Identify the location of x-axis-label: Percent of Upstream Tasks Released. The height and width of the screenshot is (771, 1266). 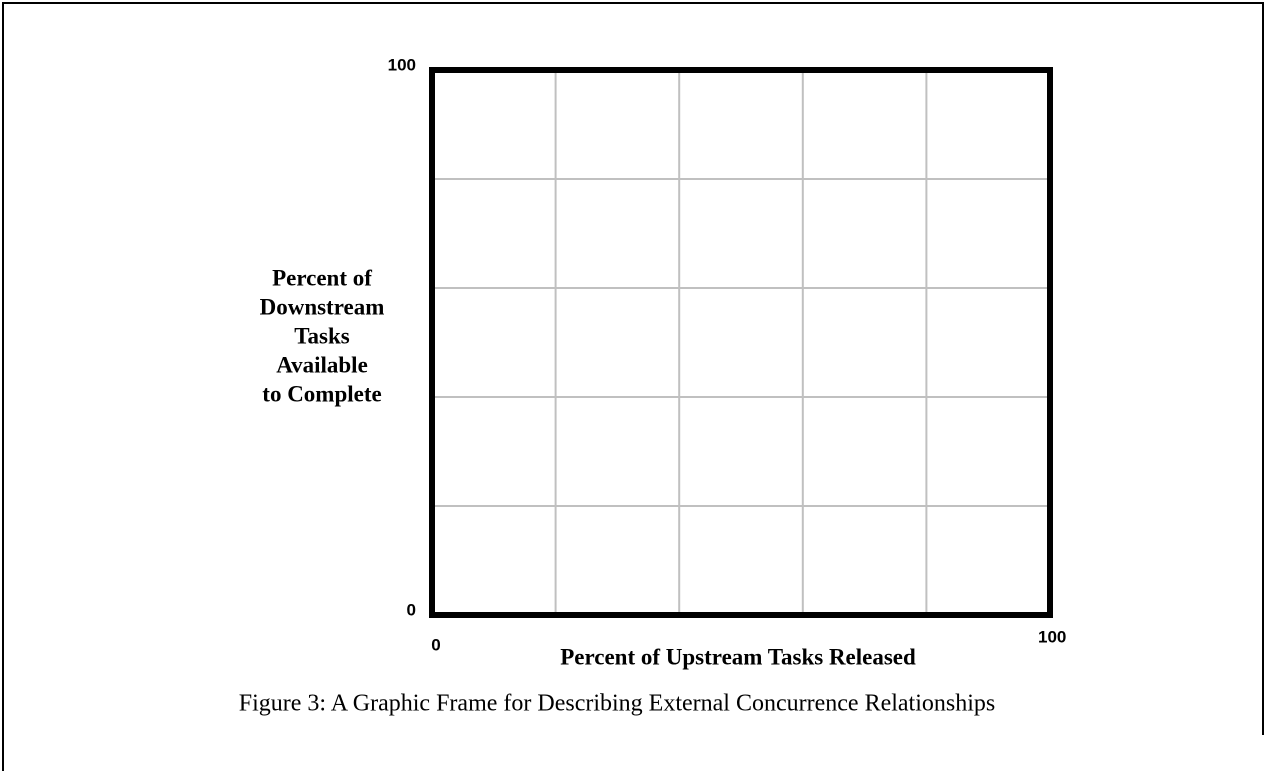
(738, 656).